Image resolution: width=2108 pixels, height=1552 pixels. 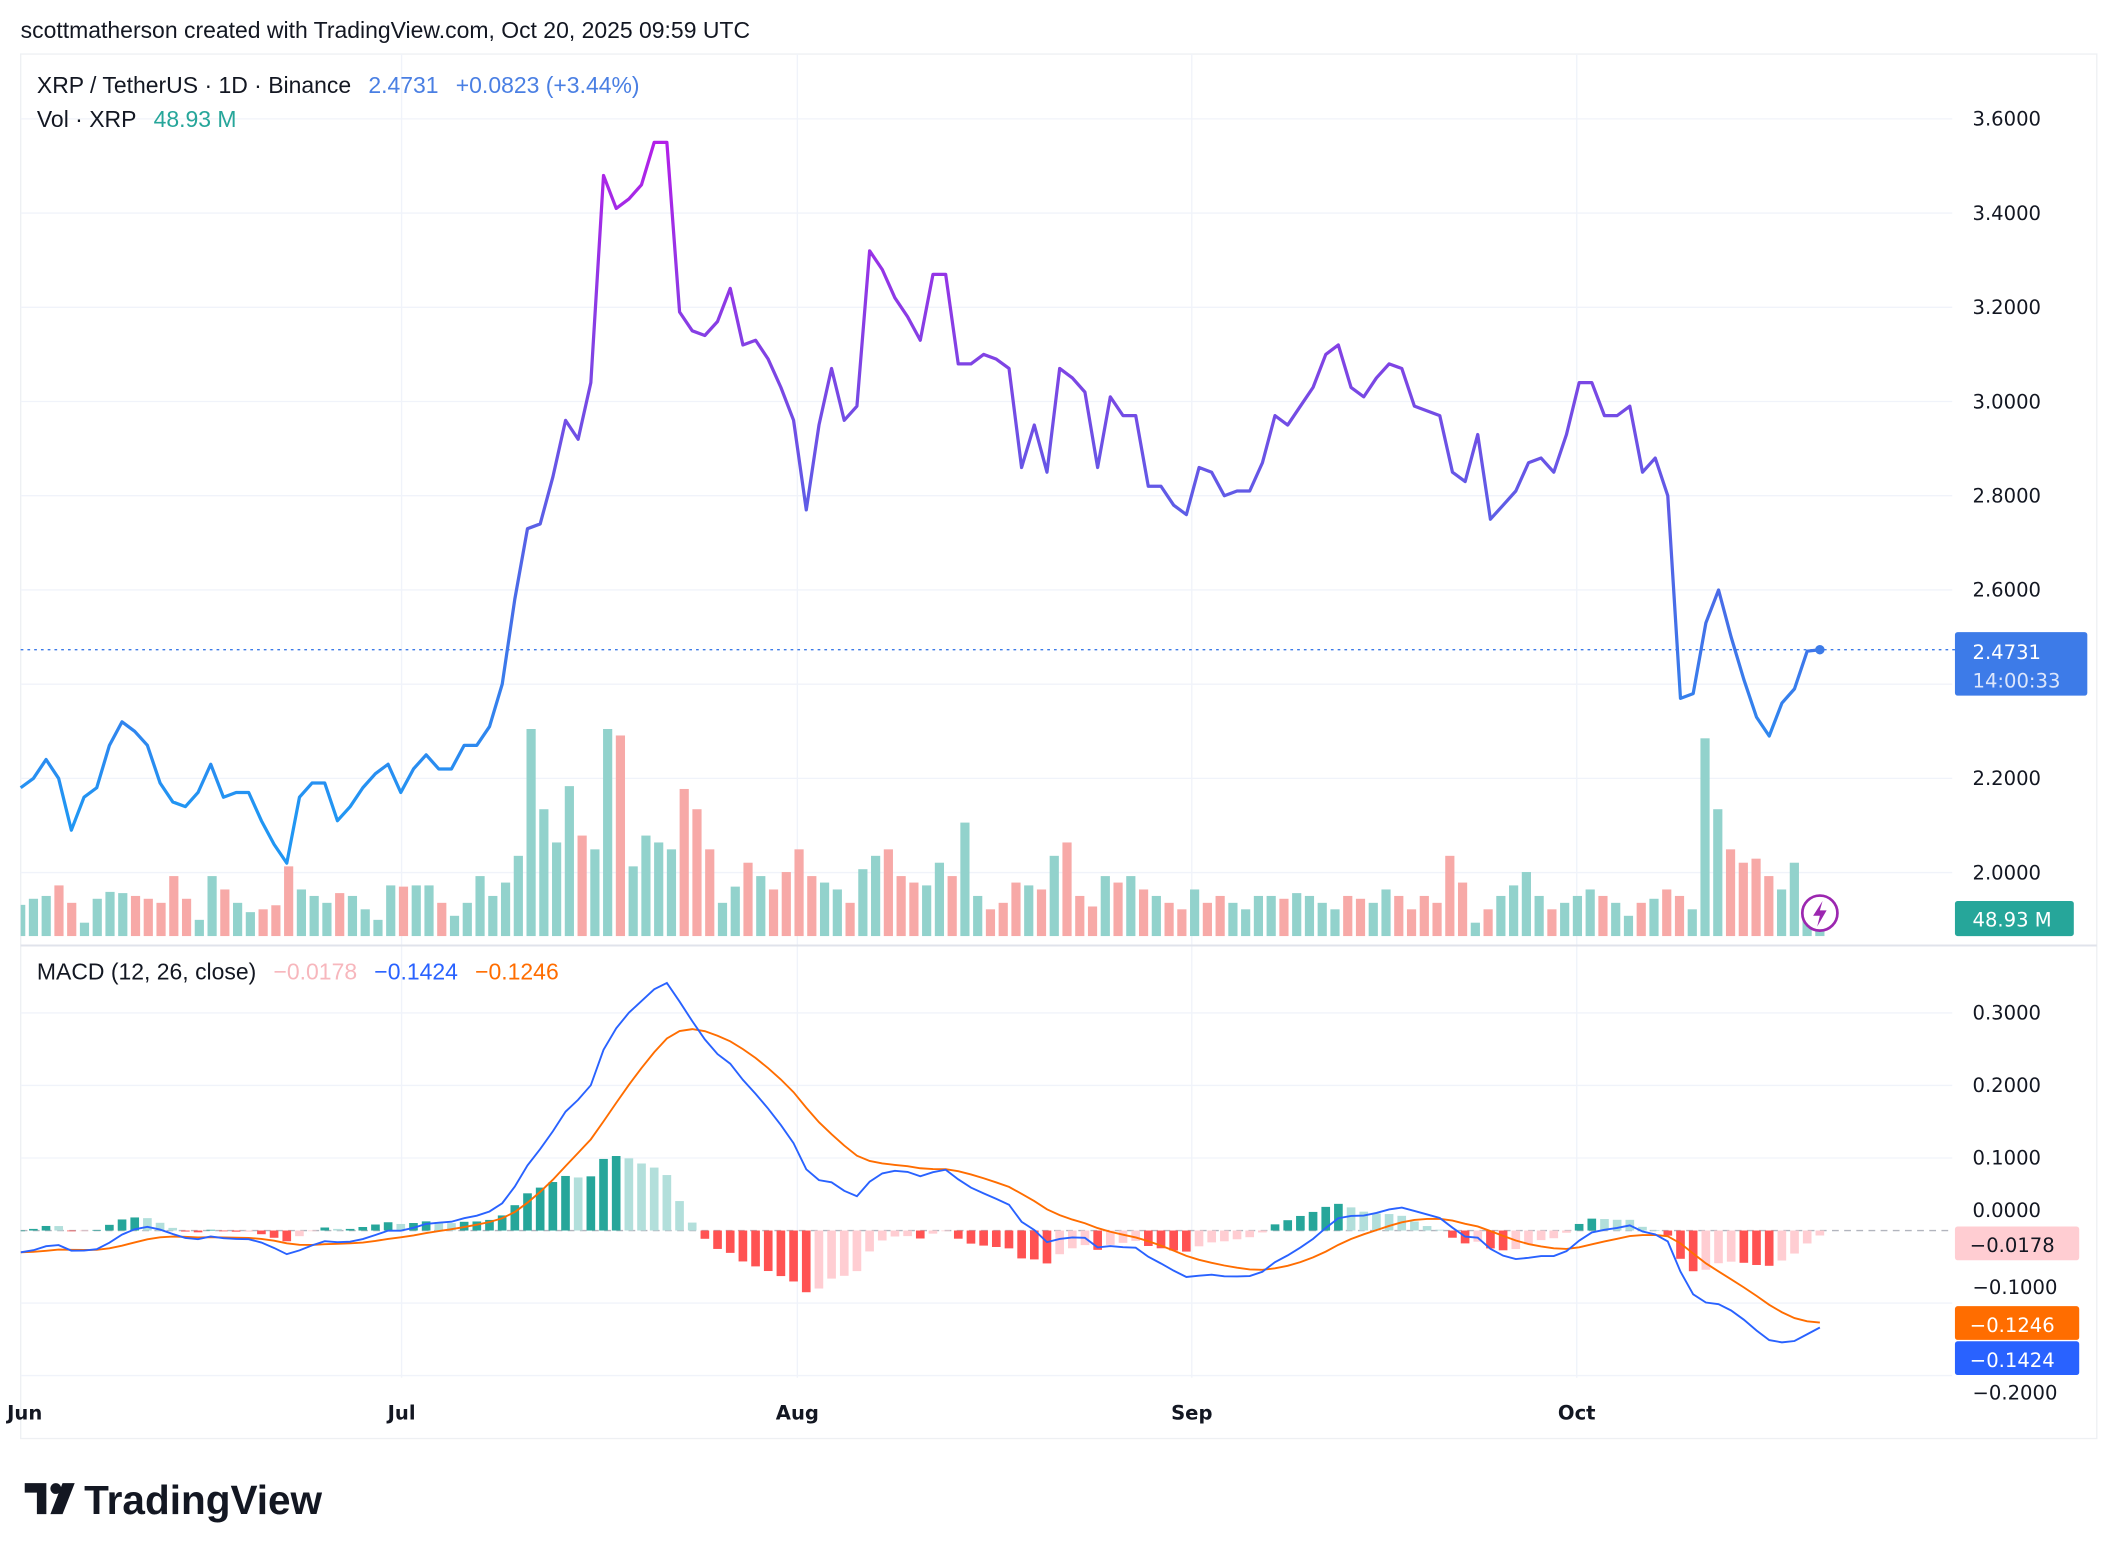 What do you see at coordinates (416, 971) in the screenshot?
I see `macd-line-value: −0.1424` at bounding box center [416, 971].